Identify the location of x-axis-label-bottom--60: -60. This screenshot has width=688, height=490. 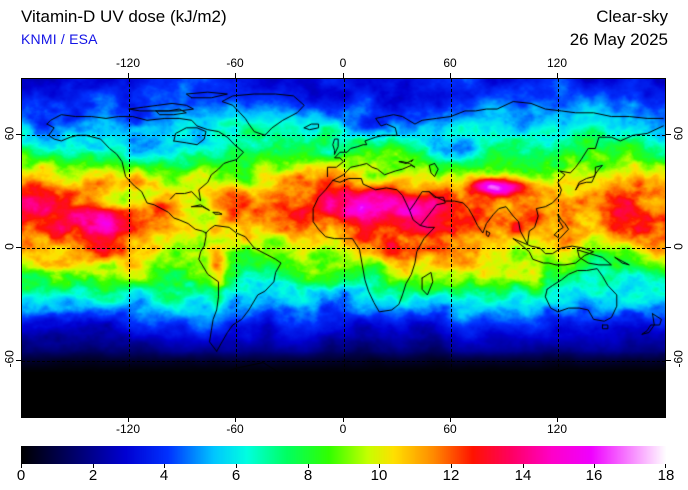
(235, 429).